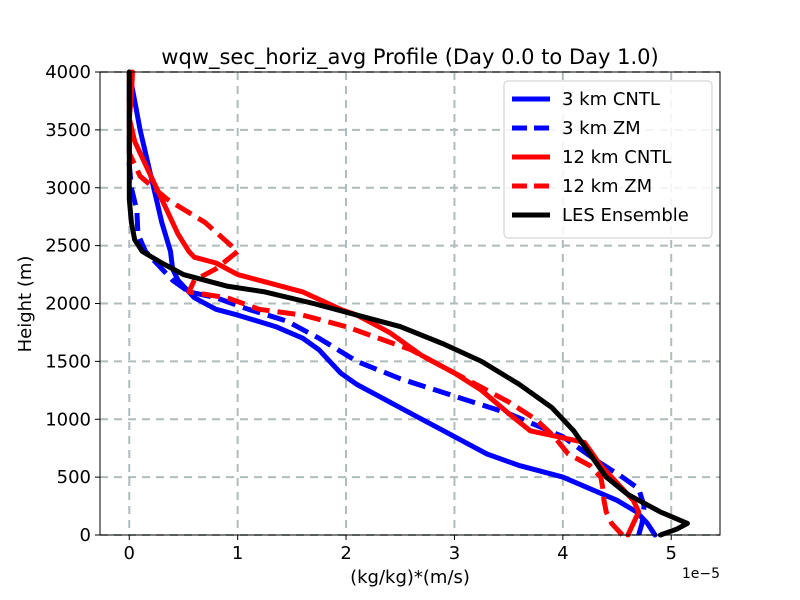 Image resolution: width=800 pixels, height=600 pixels. Describe the element at coordinates (562, 553) in the screenshot. I see `x-tick-label-4: 4` at that location.